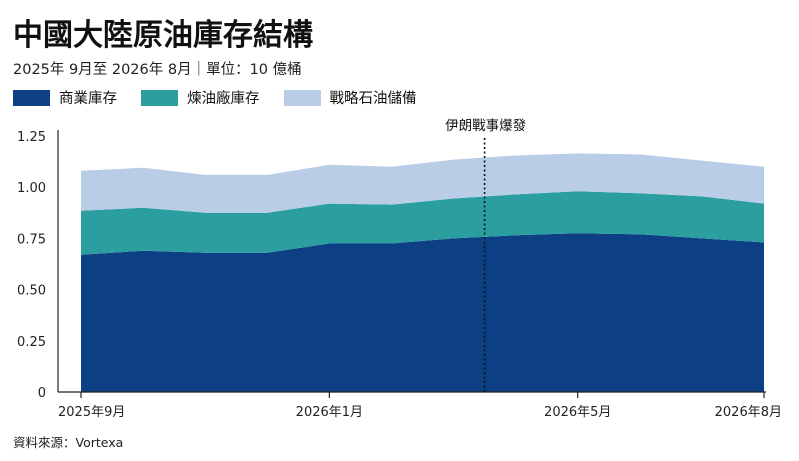 The width and height of the screenshot is (799, 461). I want to click on y-tick-label: 0, so click(42, 393).